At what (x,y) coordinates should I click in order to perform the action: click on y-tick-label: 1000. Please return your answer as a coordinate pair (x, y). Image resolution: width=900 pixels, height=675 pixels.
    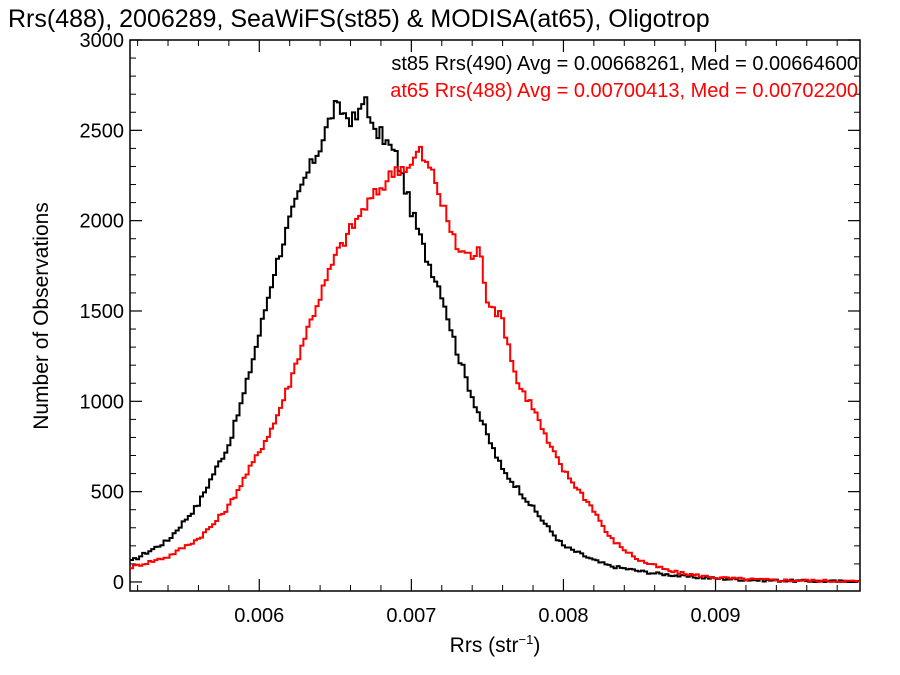
    Looking at the image, I should click on (102, 402).